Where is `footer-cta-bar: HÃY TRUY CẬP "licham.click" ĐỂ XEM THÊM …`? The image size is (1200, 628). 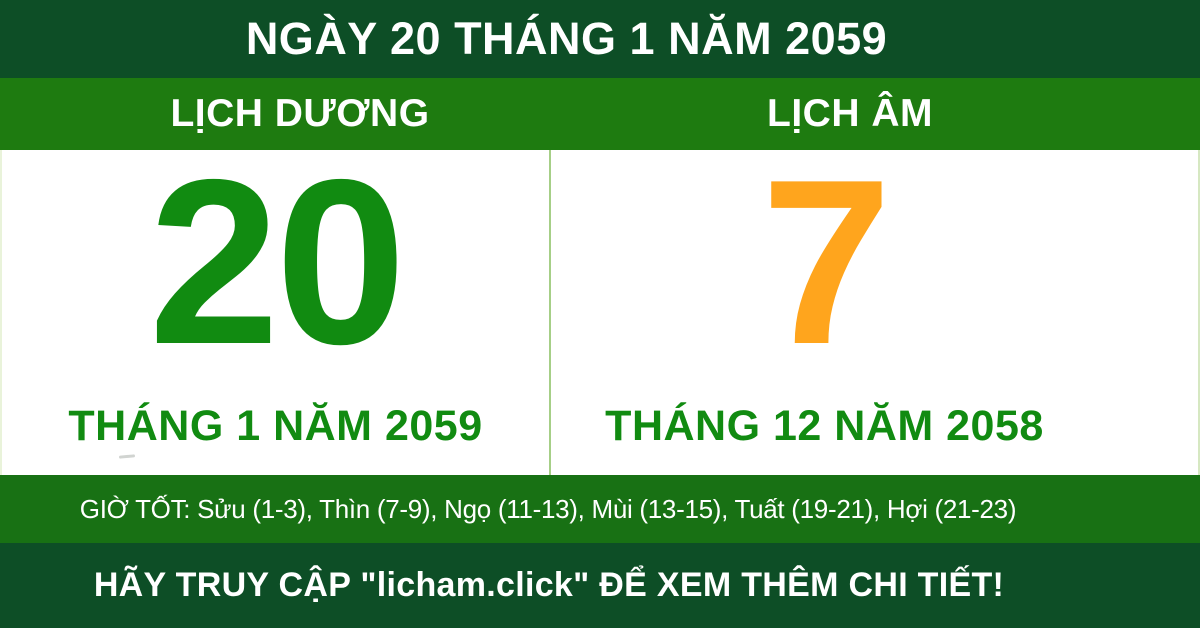 footer-cta-bar: HÃY TRUY CẬP "licham.click" ĐỂ XEM THÊM … is located at coordinates (600, 585).